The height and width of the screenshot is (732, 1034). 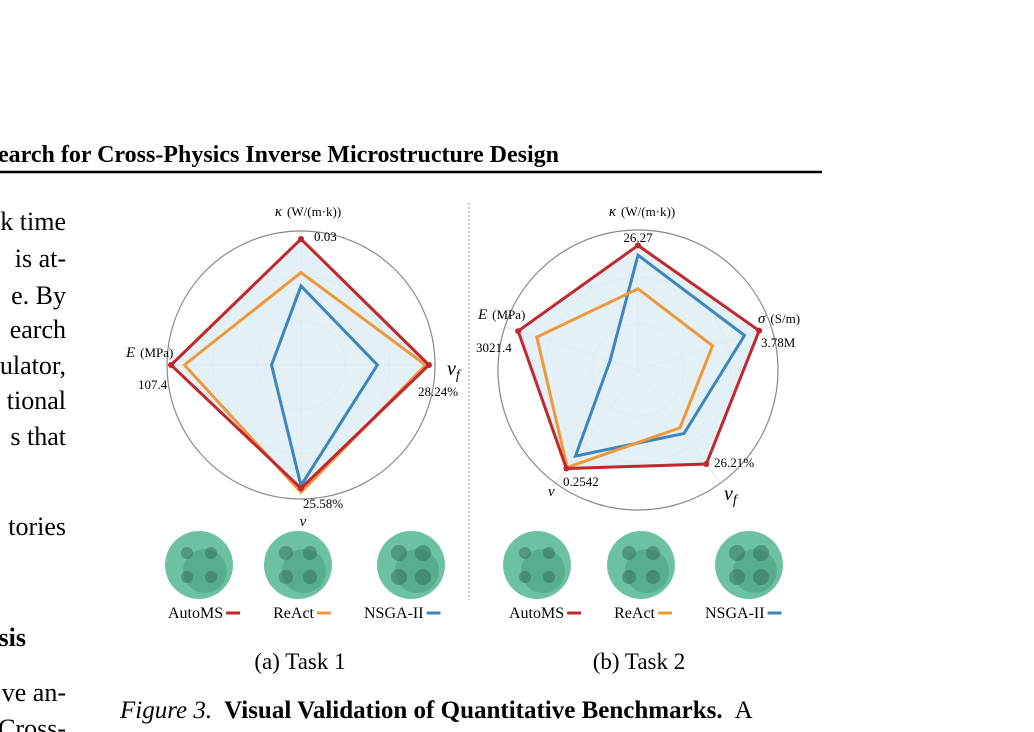 What do you see at coordinates (33, 723) in the screenshot?
I see `body-text: Cross-` at bounding box center [33, 723].